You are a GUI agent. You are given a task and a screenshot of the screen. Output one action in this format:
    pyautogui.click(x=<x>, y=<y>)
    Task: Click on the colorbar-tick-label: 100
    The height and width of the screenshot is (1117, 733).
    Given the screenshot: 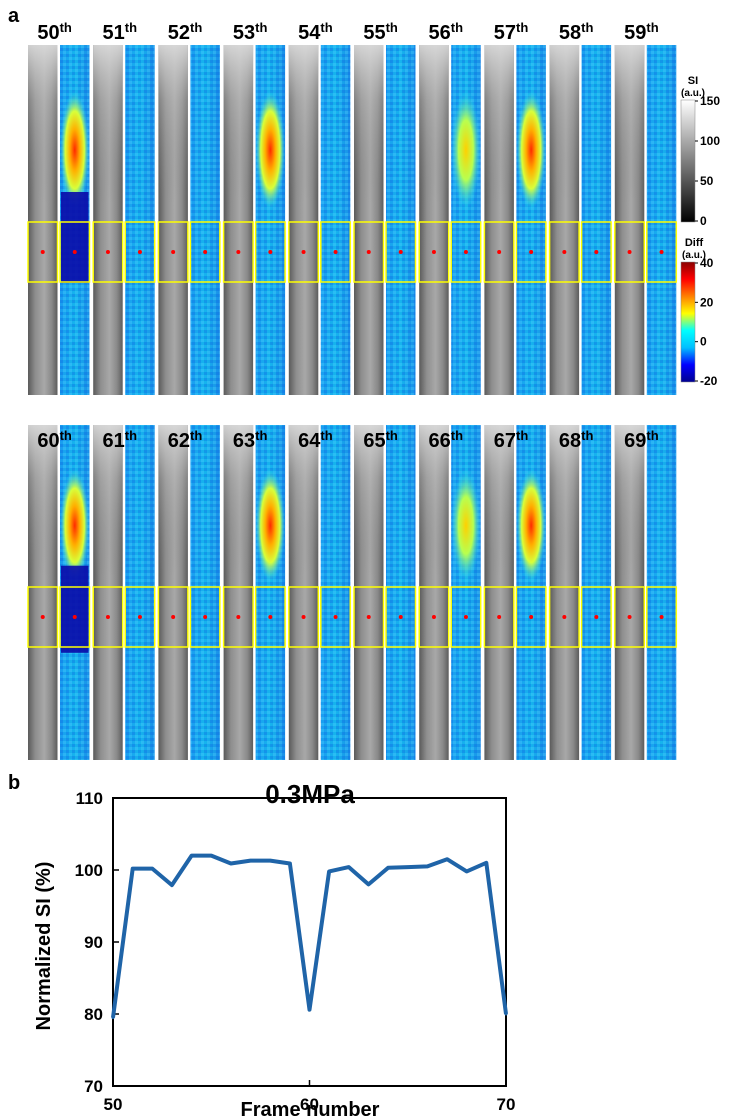 What is the action you would take?
    pyautogui.click(x=710, y=141)
    